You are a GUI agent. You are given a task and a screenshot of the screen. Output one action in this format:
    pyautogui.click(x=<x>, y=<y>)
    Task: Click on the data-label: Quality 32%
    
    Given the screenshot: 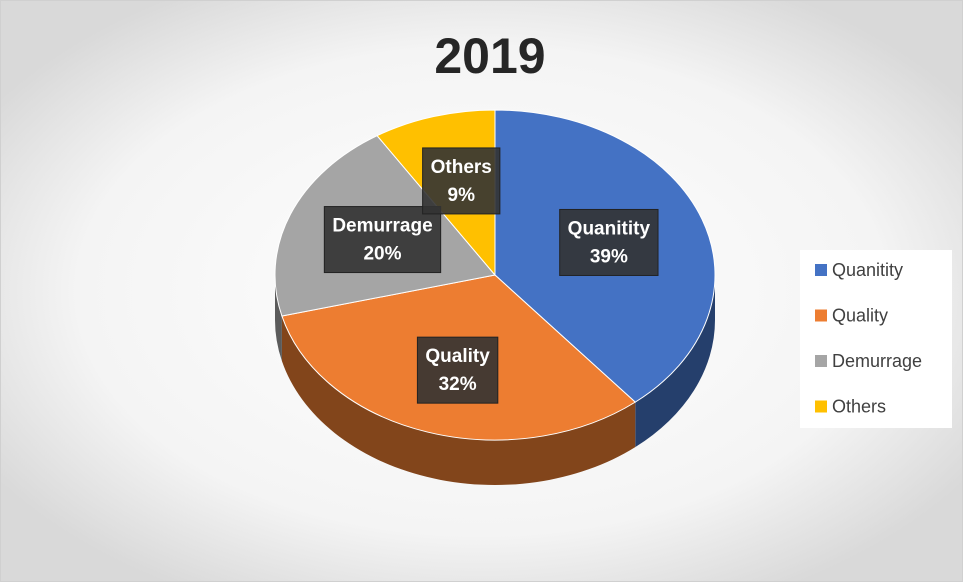 What is the action you would take?
    pyautogui.click(x=457, y=370)
    